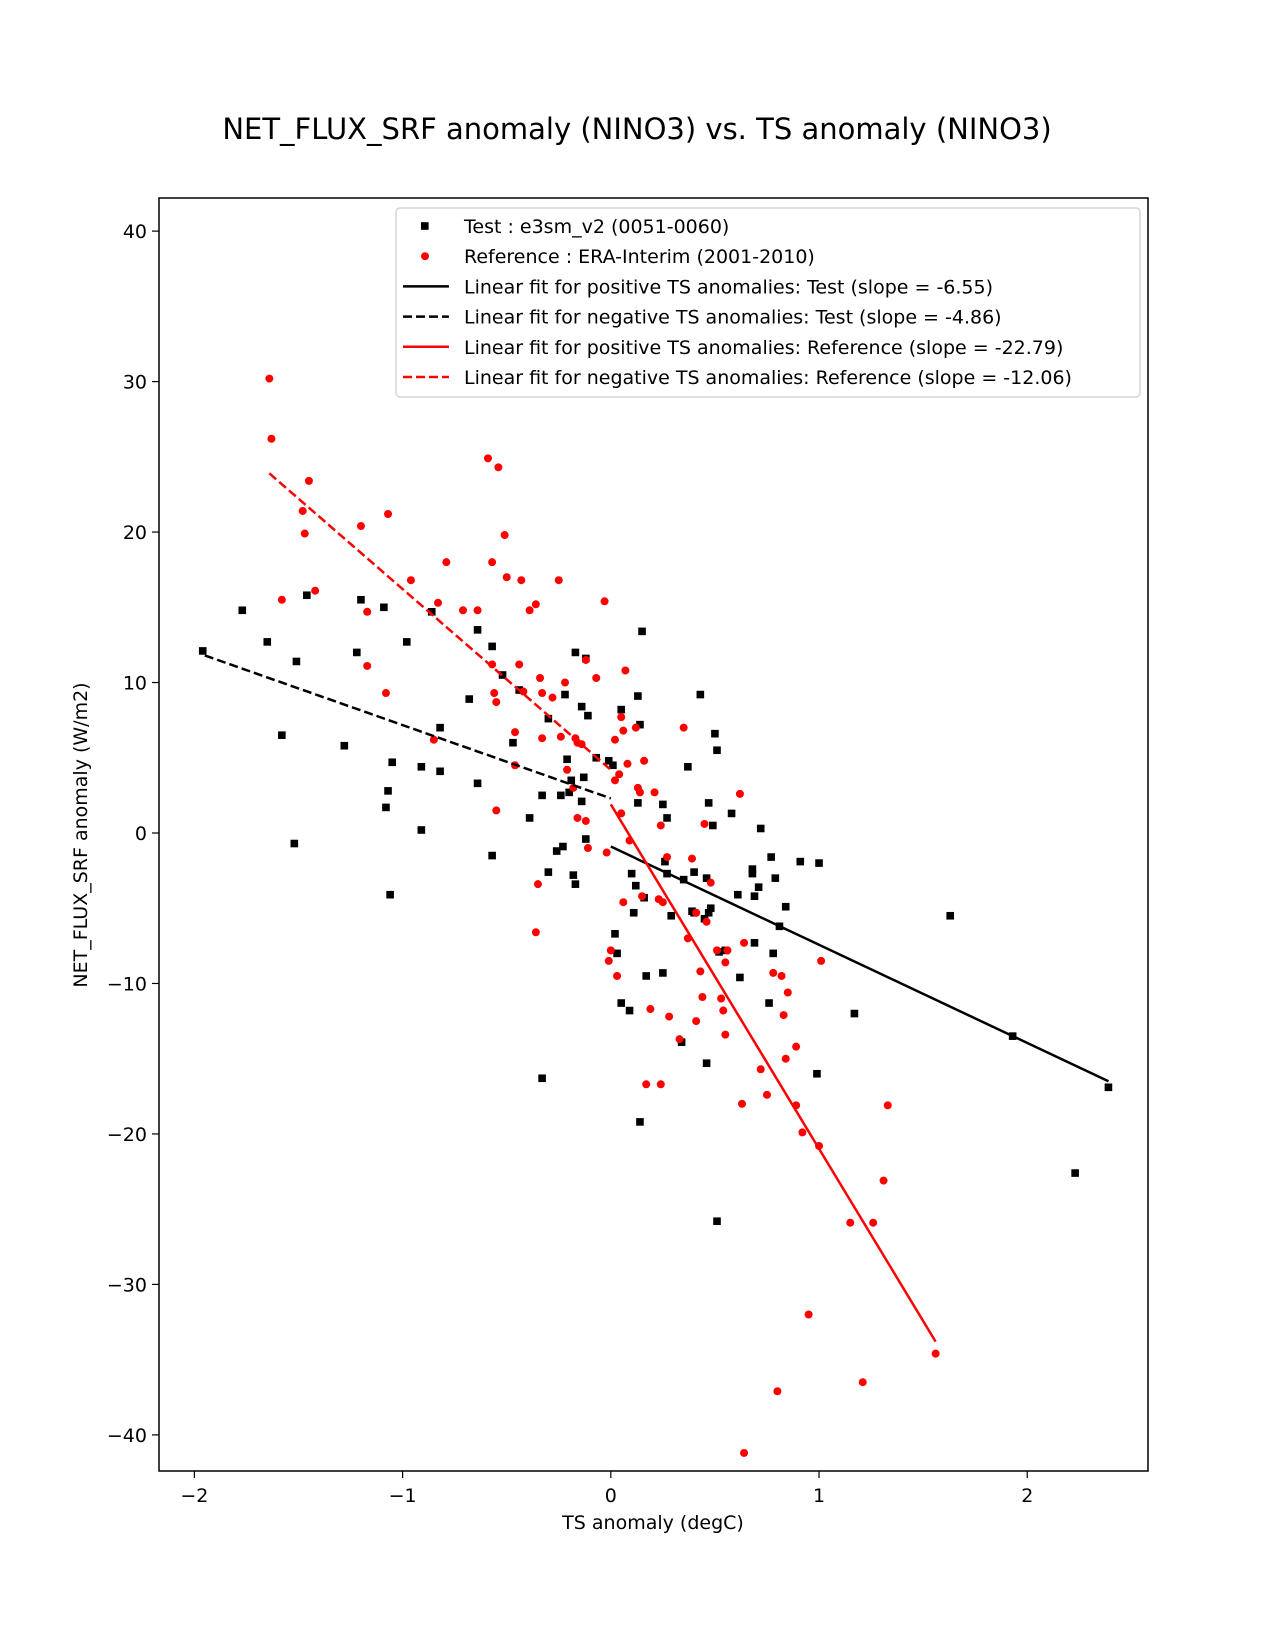  Describe the element at coordinates (127, 1436) in the screenshot. I see `y-tick-label-0: −40` at that location.